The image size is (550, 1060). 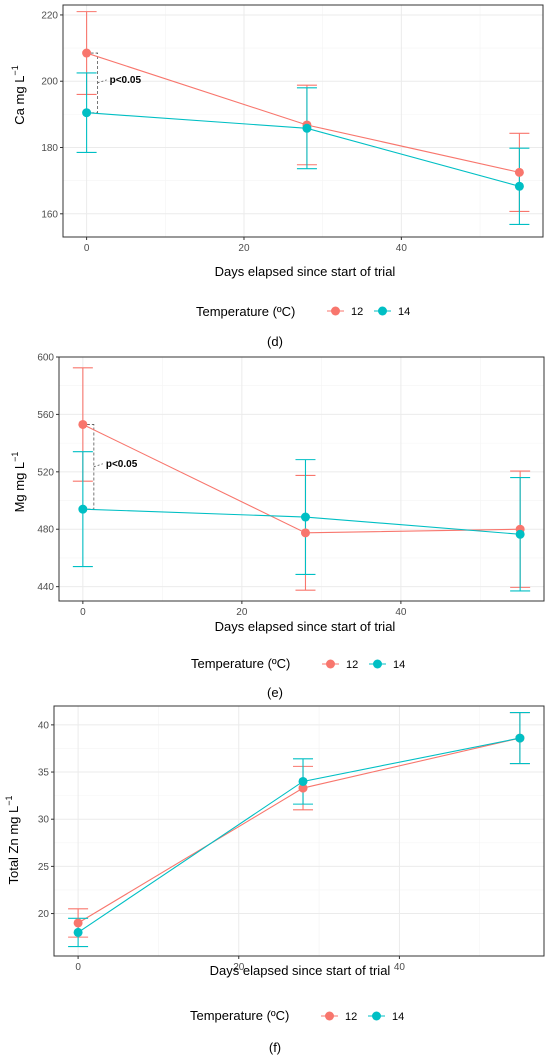 I want to click on panel-label-d: (d), so click(x=275, y=341).